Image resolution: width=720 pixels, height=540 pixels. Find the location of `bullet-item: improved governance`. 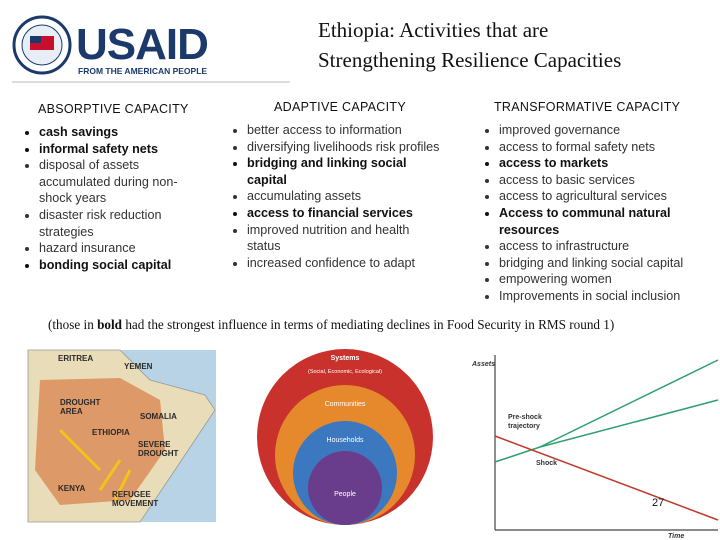

bullet-item: improved governance is located at coordinates (608, 130).